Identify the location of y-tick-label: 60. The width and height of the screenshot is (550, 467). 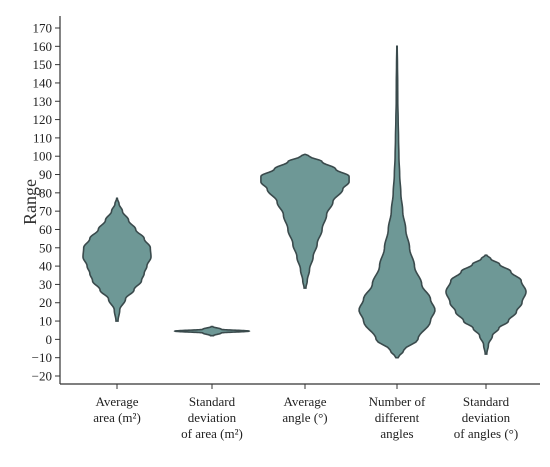
(45, 229).